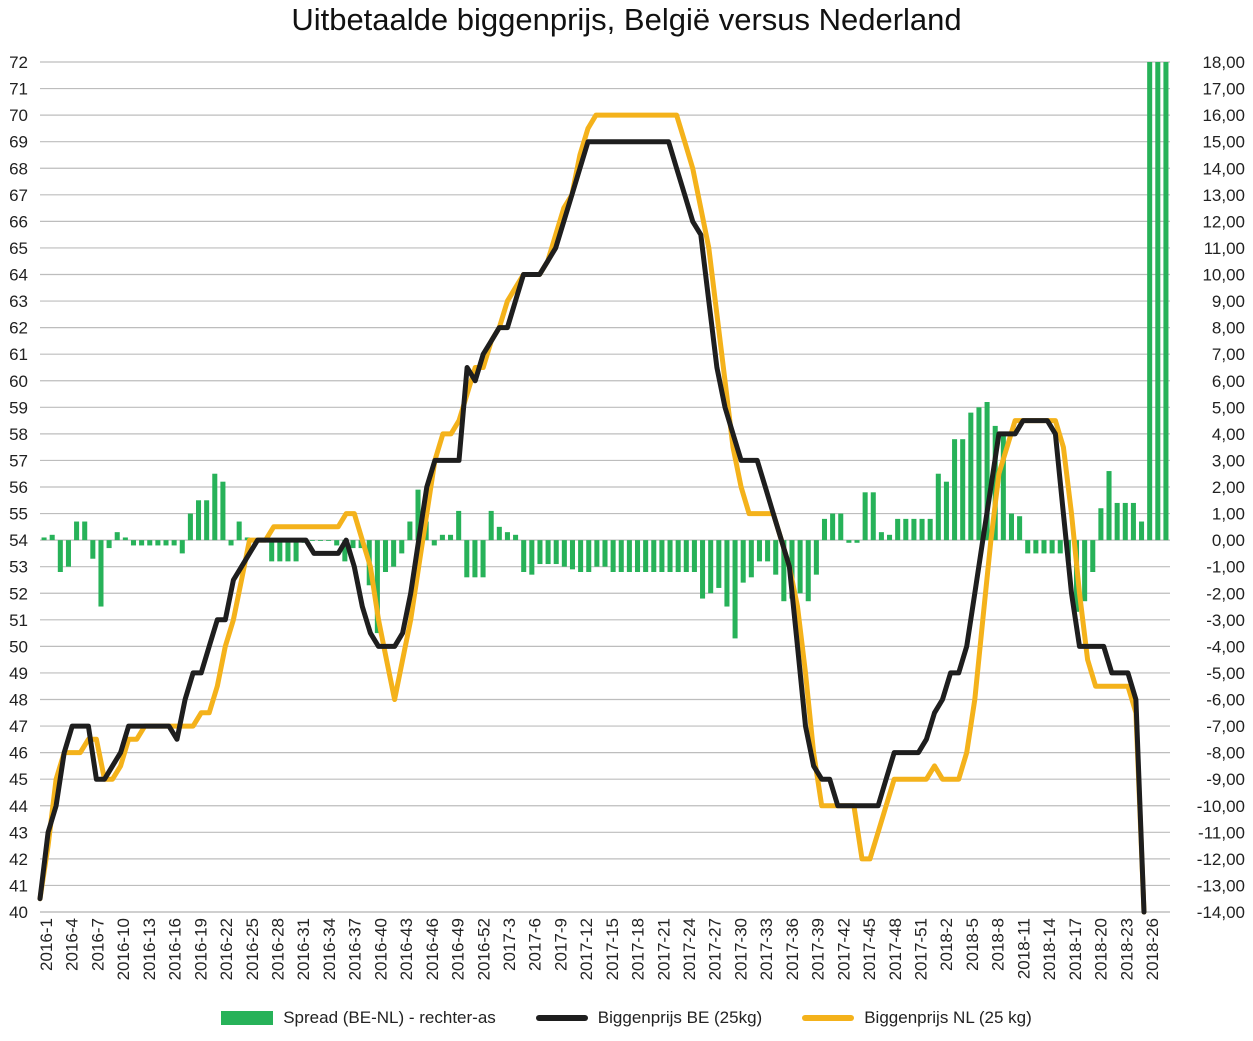 This screenshot has height=1041, width=1253. What do you see at coordinates (740, 949) in the screenshot?
I see `x-axis-tick-label: 2017-30` at bounding box center [740, 949].